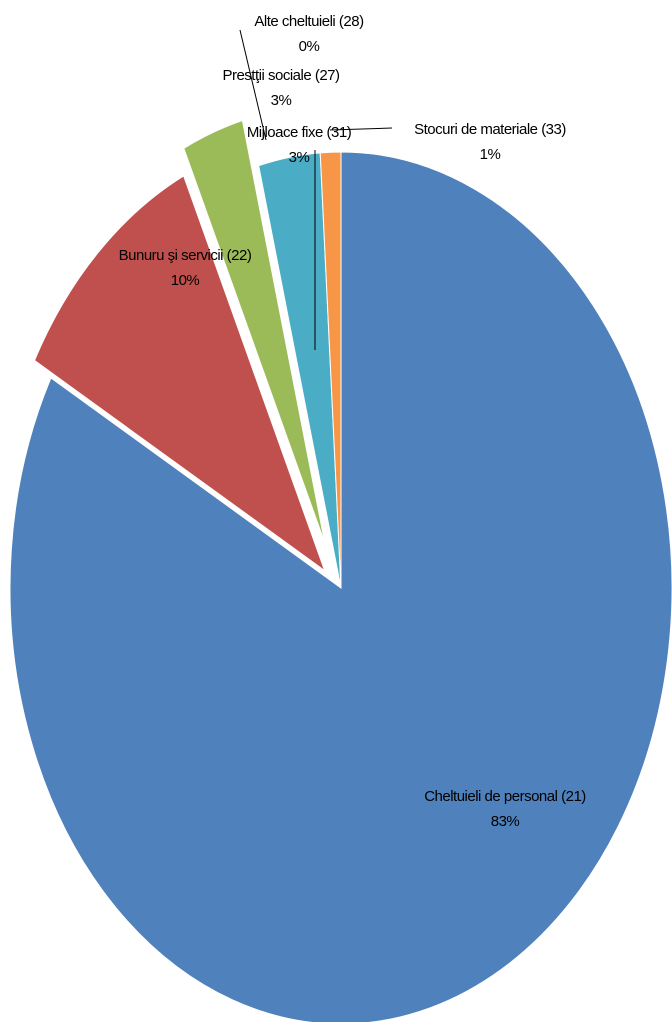 The image size is (672, 1022). What do you see at coordinates (185, 280) in the screenshot?
I see `slice-value-label: 10%` at bounding box center [185, 280].